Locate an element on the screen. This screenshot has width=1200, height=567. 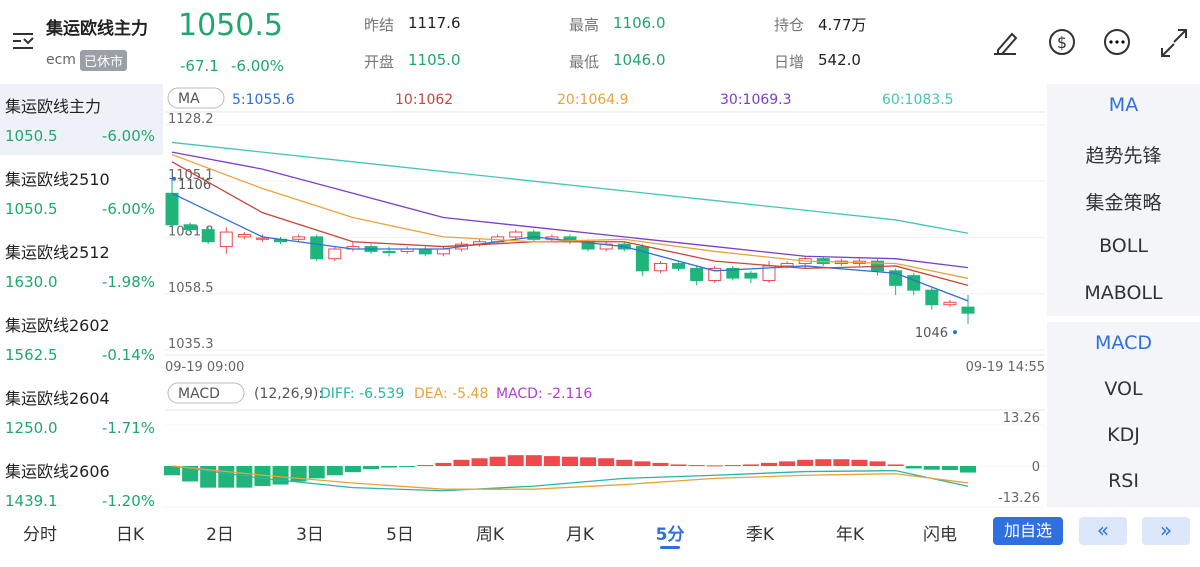
stat-value: 4.77万 is located at coordinates (842, 25).